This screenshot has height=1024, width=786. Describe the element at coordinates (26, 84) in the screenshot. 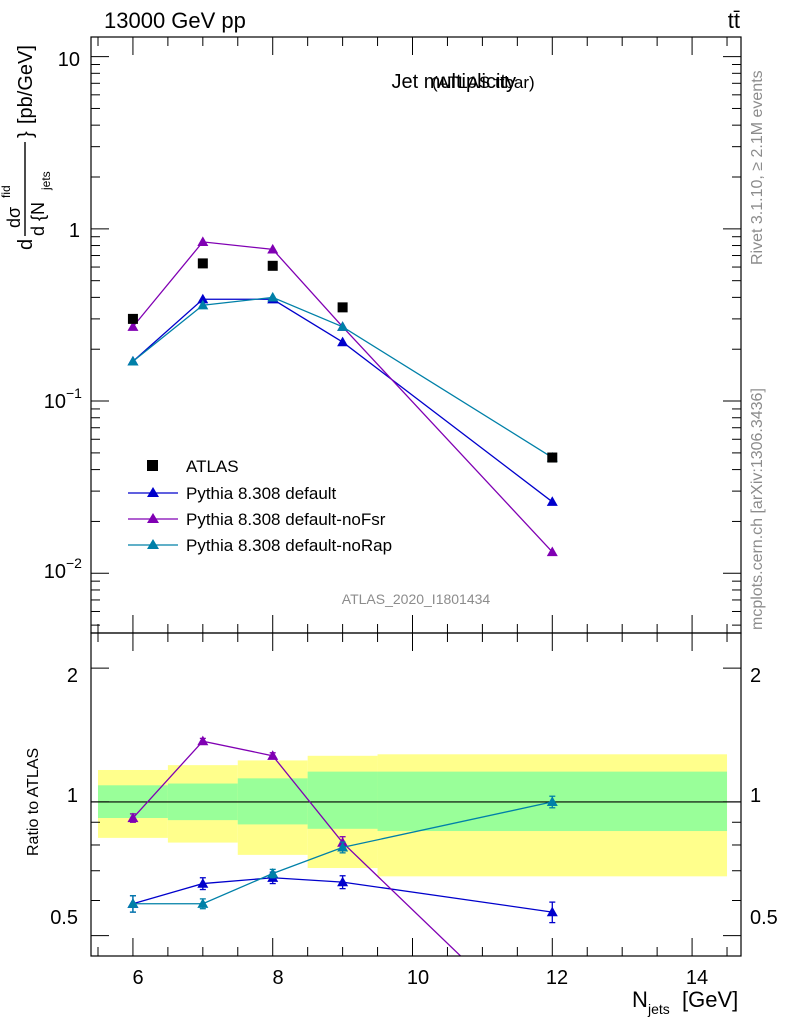

I see `y-label-units: [pb/GeV]` at that location.